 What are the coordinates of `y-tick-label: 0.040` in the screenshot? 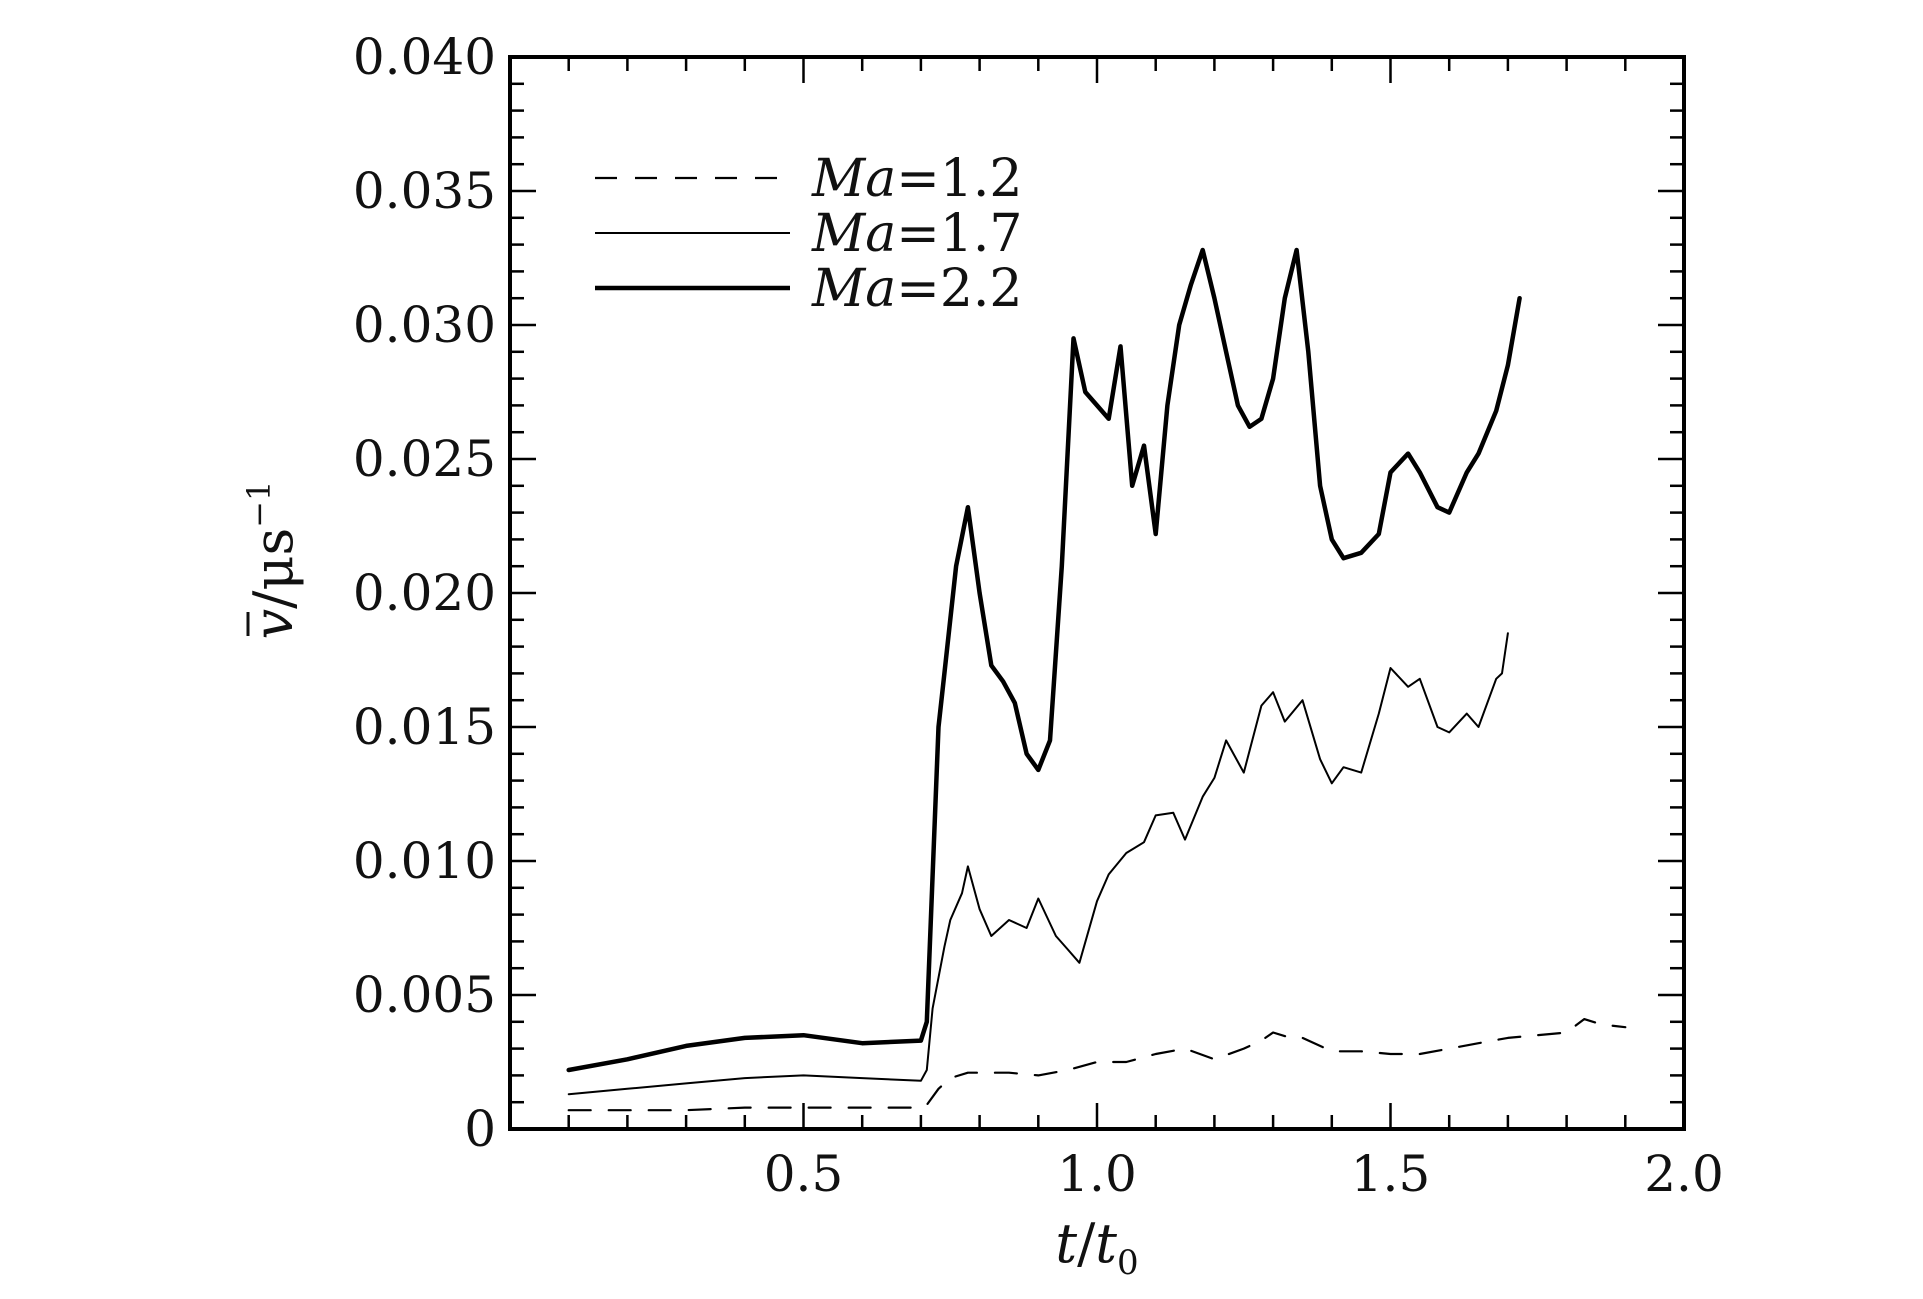 It's located at (424, 57).